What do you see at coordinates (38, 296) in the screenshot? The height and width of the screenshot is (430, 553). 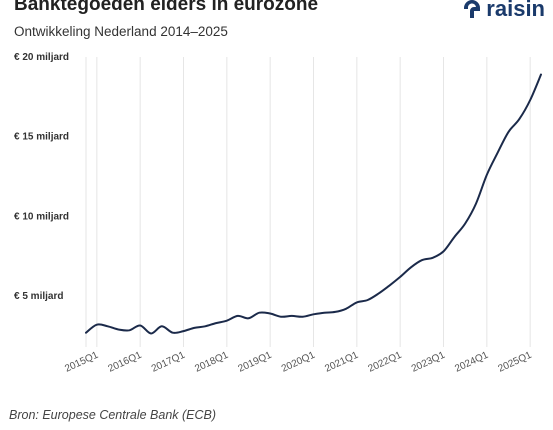 I see `y-tick-label: € 5 miljard` at bounding box center [38, 296].